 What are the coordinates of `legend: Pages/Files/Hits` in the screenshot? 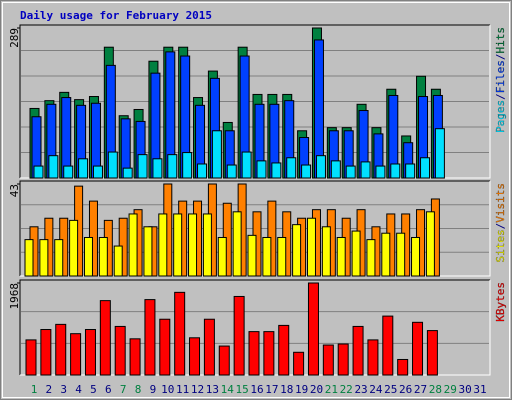 It's located at (500, 80).